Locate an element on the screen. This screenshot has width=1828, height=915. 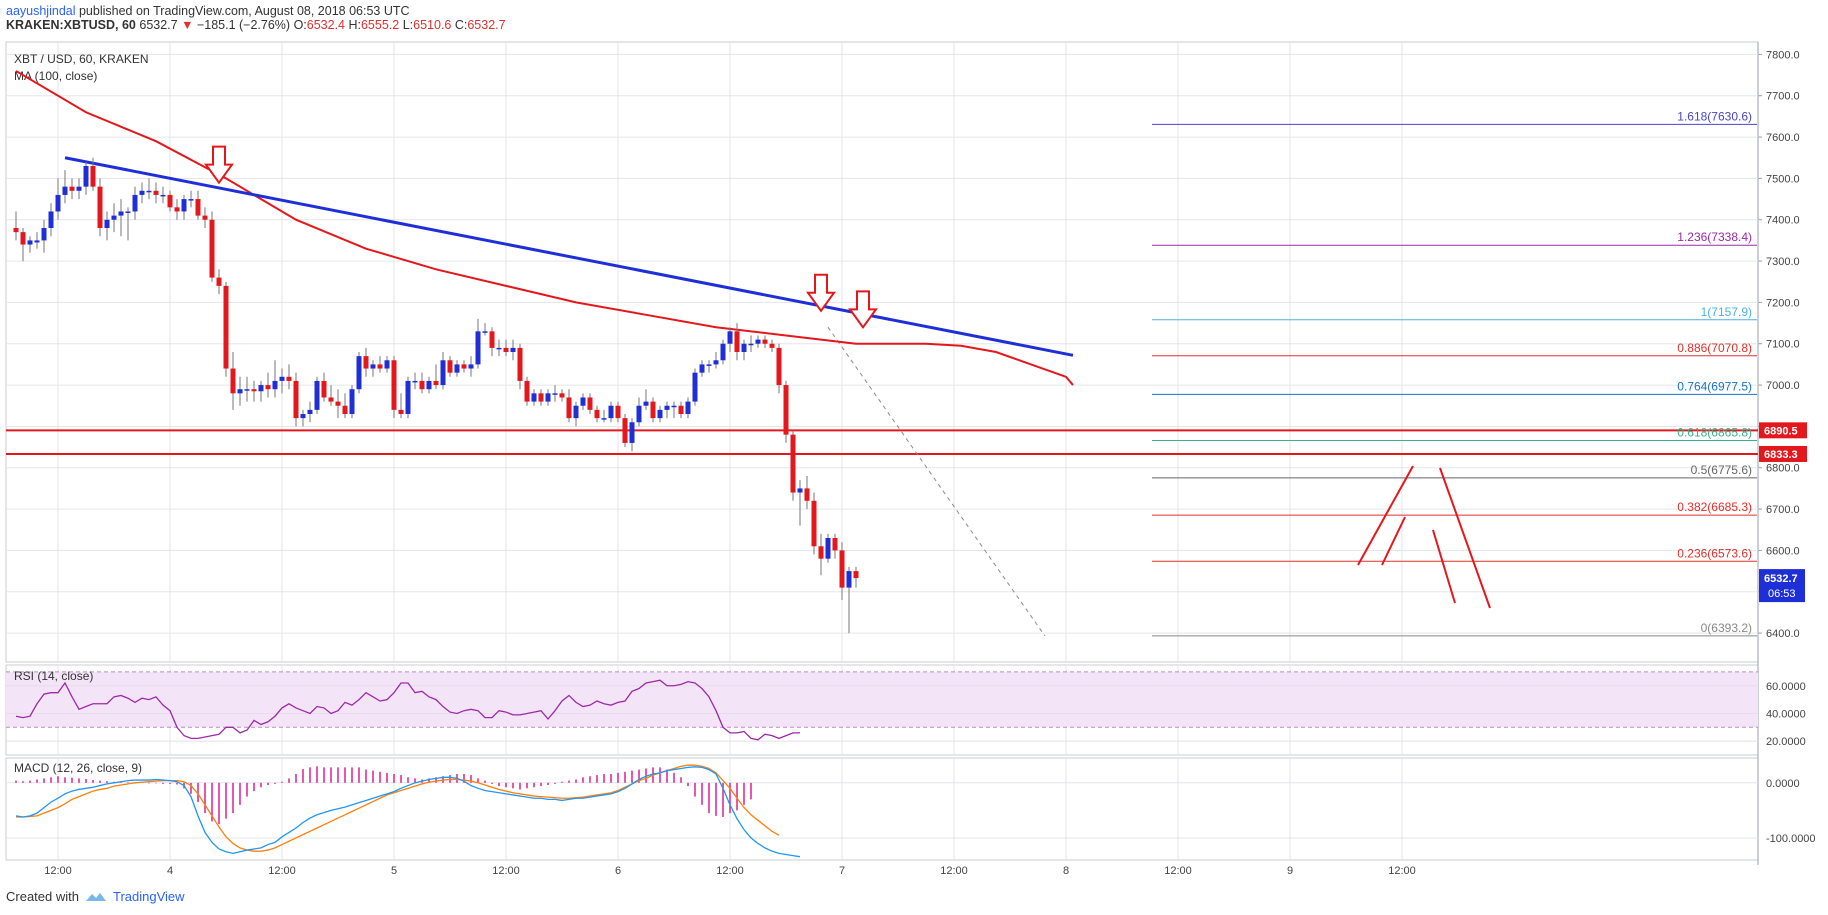
fib-level-label: 0.764(6977.5) is located at coordinates (1714, 386).